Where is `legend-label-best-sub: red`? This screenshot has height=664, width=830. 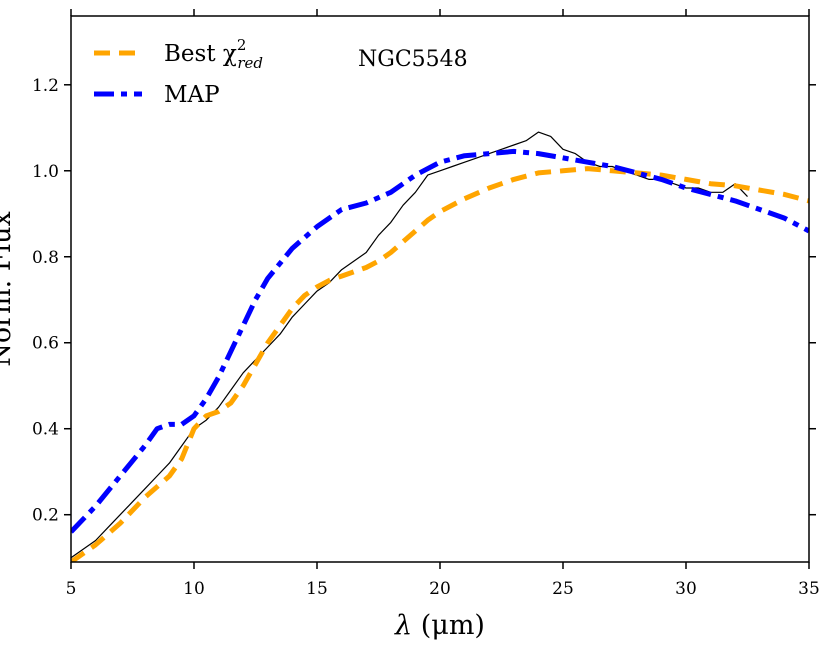
legend-label-best-sub: red is located at coordinates (250, 63).